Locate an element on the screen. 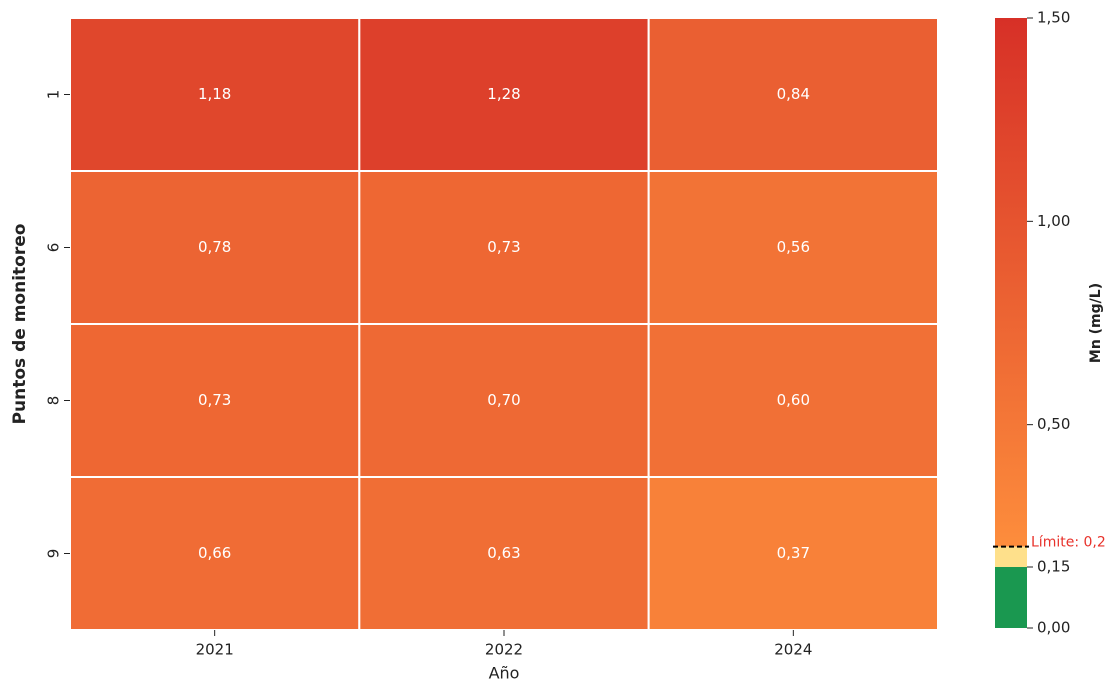  cell-label: 0,70 is located at coordinates (503, 400).